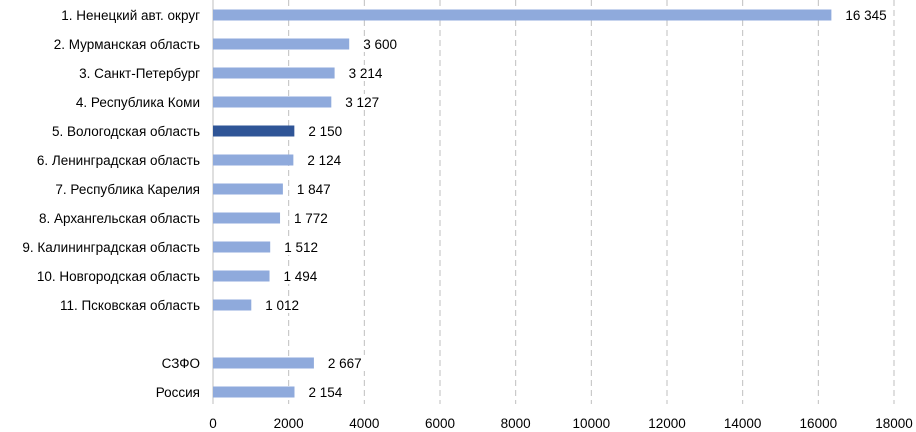 The image size is (916, 432). I want to click on category-label: 9. Калининградская область, so click(111, 247).